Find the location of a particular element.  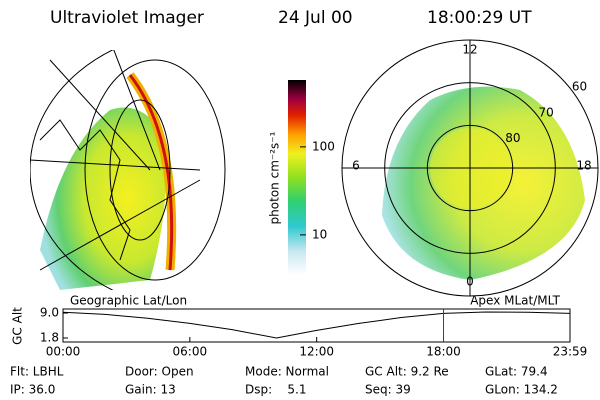

mlt-label: 6 is located at coordinates (356, 166).